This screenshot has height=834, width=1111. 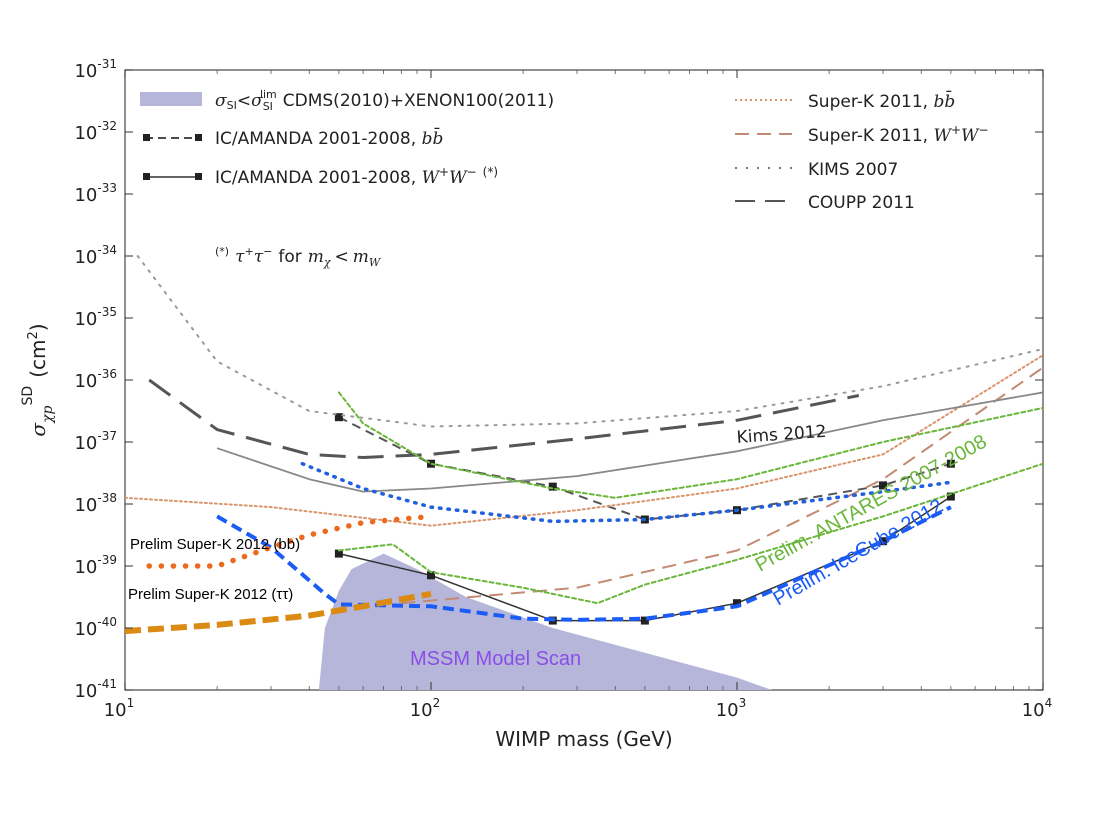 I want to click on legend-swatch-band, so click(x=171, y=99).